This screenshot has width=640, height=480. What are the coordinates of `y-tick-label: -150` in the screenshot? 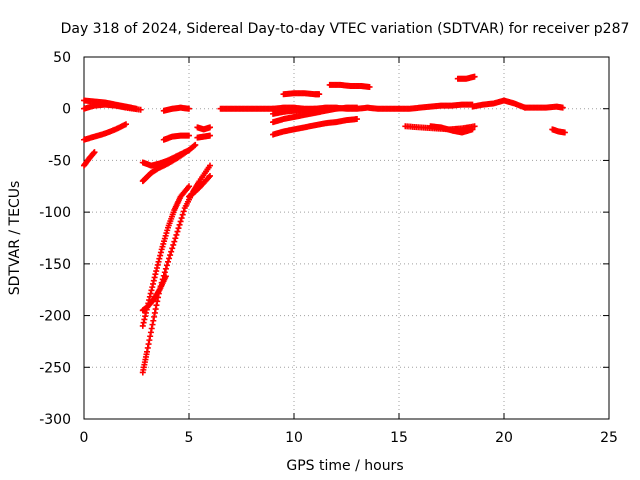 It's located at (55, 265).